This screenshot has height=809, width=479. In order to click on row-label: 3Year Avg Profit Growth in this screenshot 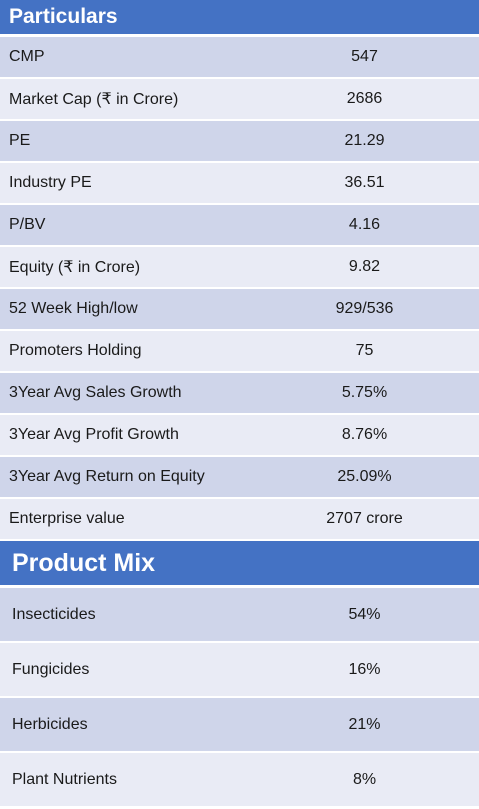, I will do `click(94, 434)`.